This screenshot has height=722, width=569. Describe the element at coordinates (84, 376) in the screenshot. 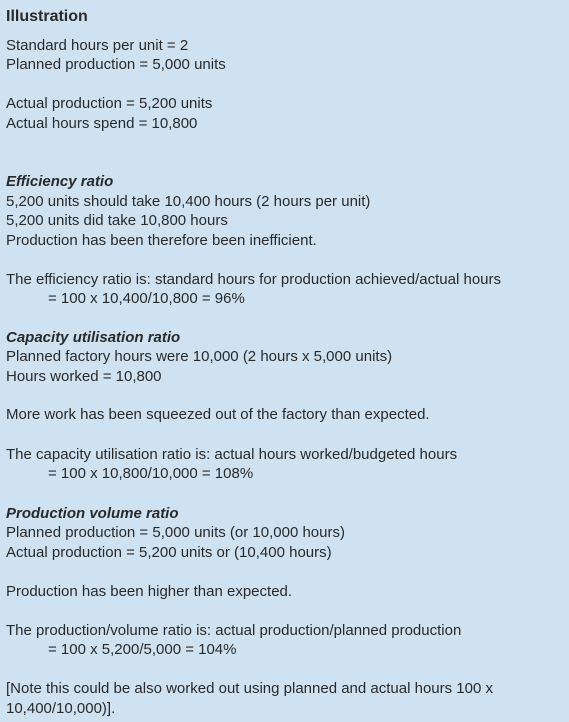

I see `line: Hours worked = 10,800` at that location.